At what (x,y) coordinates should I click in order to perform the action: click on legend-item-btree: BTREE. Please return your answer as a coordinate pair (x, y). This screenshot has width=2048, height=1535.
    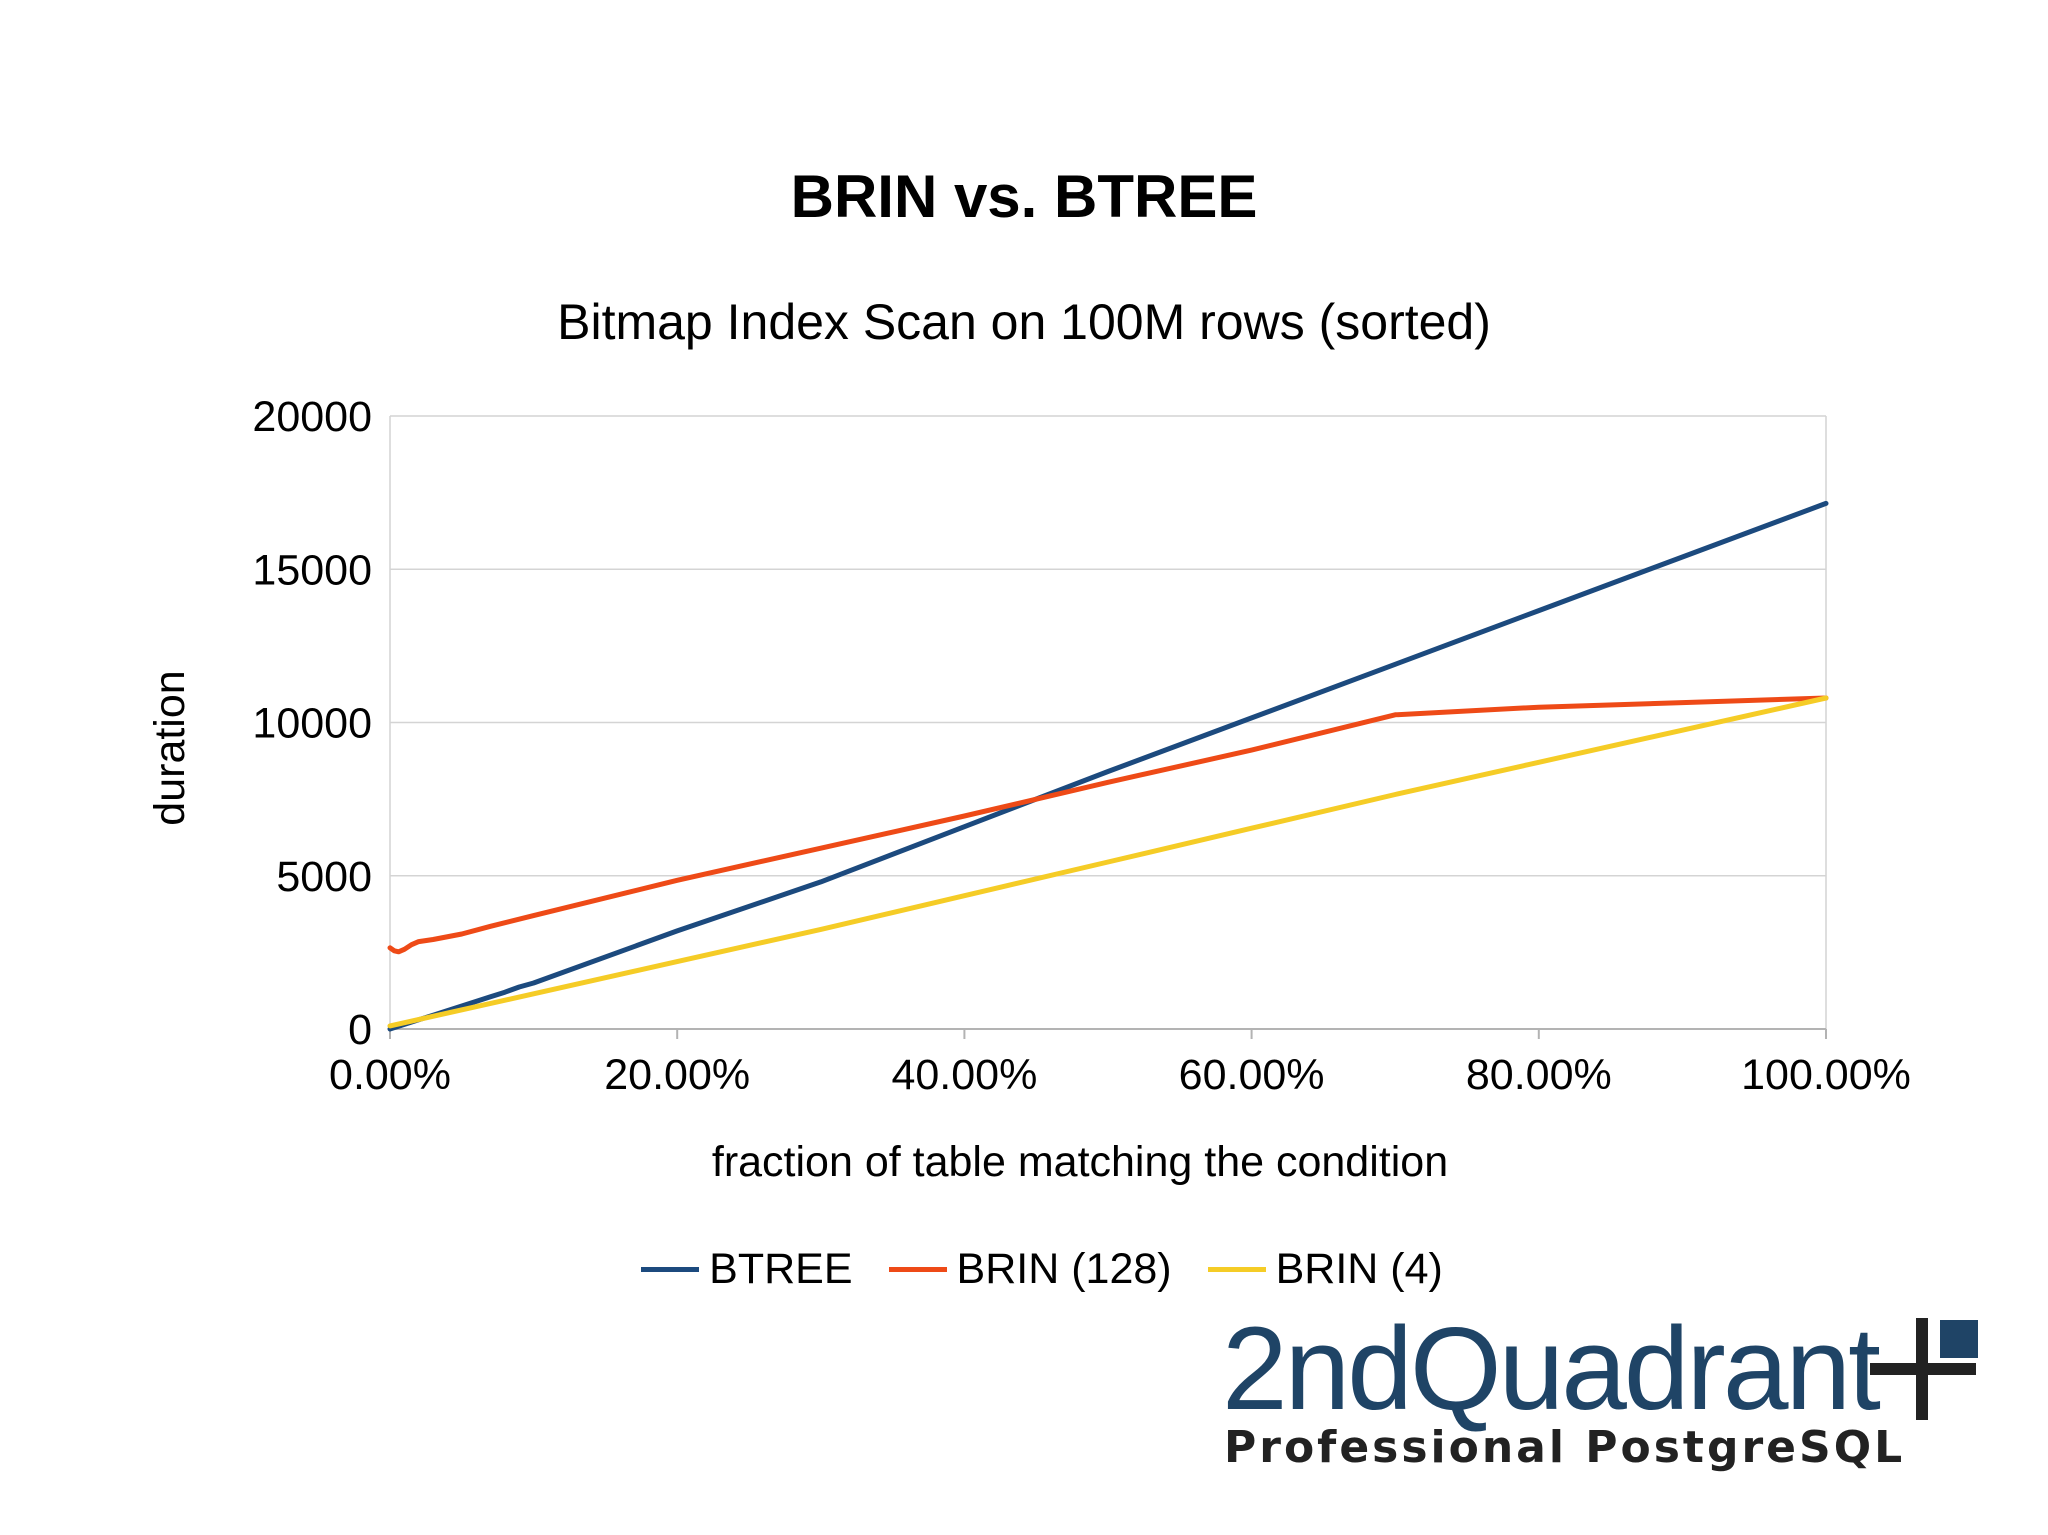
    Looking at the image, I should click on (747, 1269).